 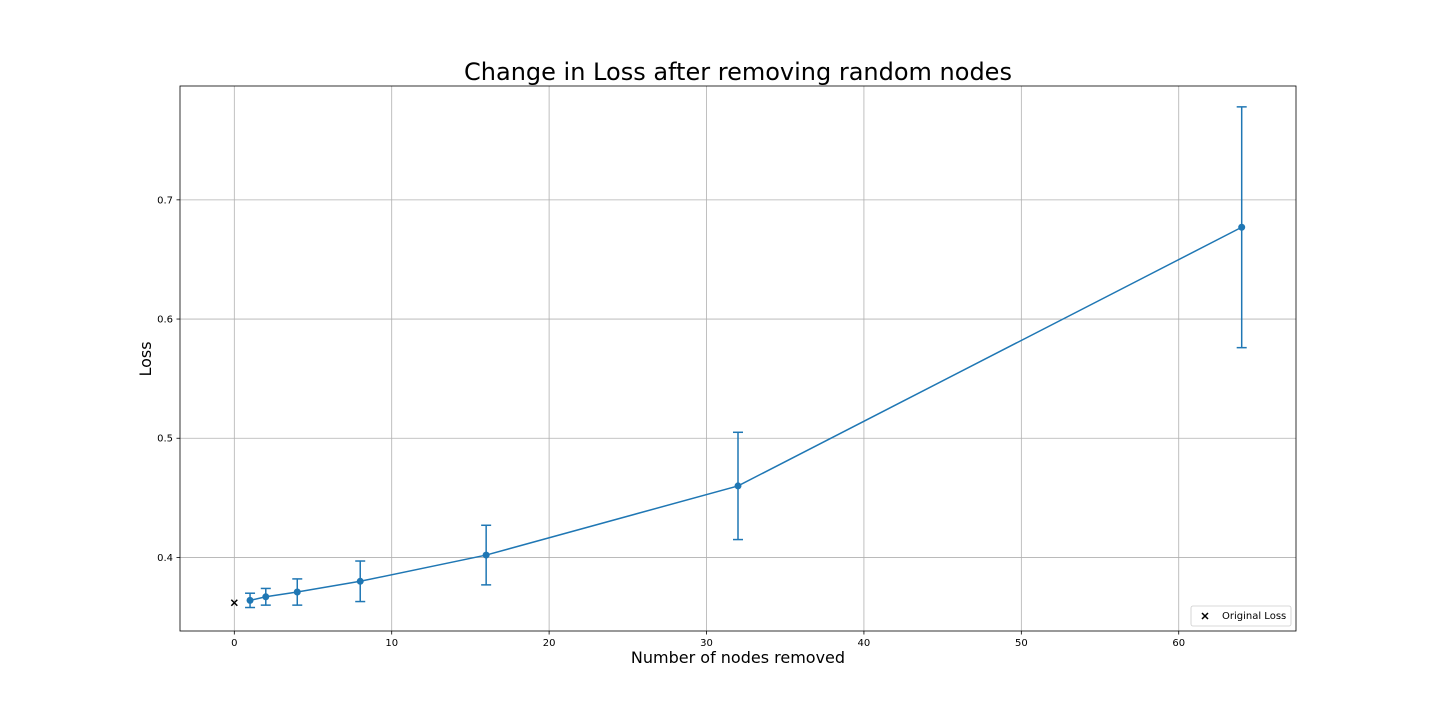 I want to click on y-tick-label: 0.7, so click(x=165, y=200).